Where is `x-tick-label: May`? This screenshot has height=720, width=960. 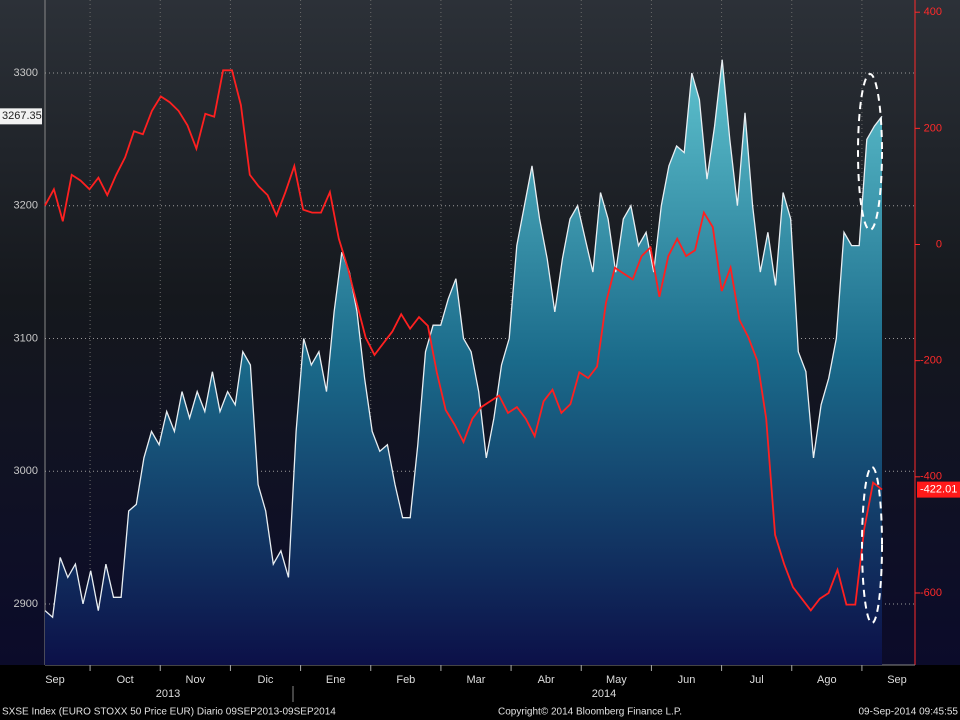 x-tick-label: May is located at coordinates (616, 680).